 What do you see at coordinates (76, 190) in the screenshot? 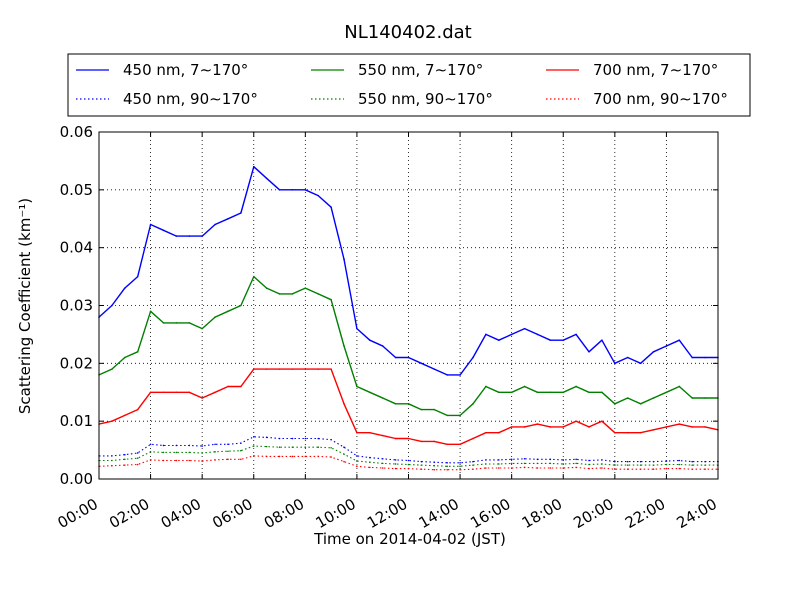
I see `y-tick-label: 0.05` at bounding box center [76, 190].